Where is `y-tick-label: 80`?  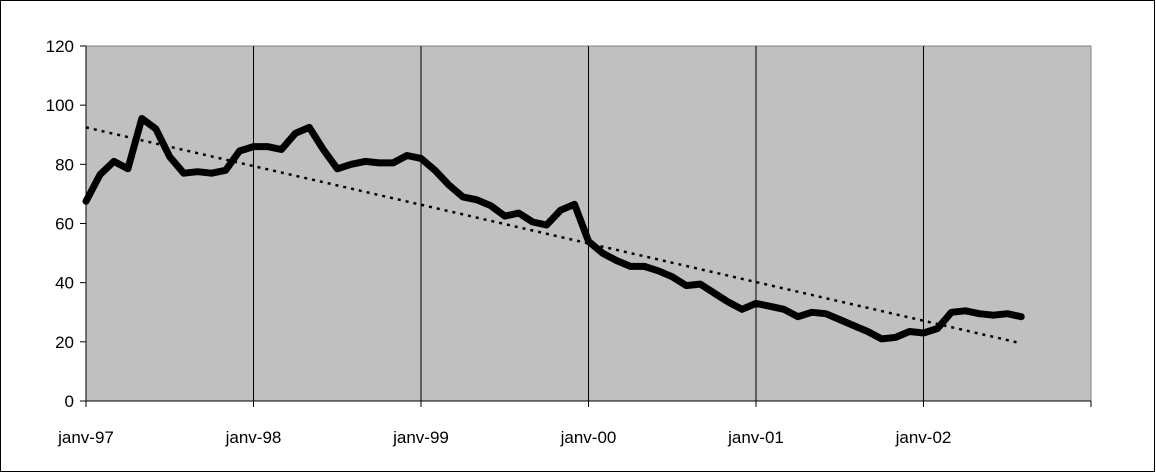 y-tick-label: 80 is located at coordinates (64, 164).